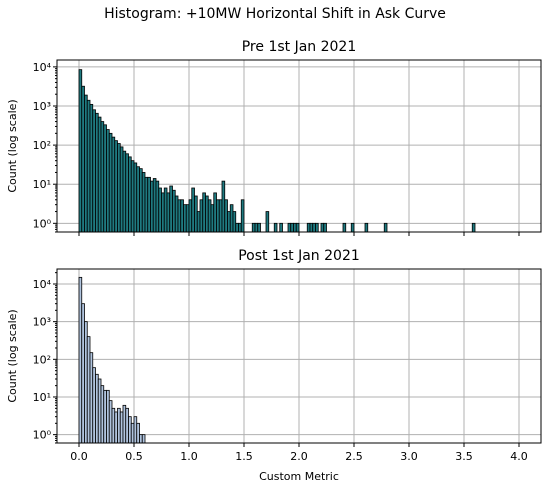  Describe the element at coordinates (112, 360) in the screenshot. I see `post-2021-bars` at that location.